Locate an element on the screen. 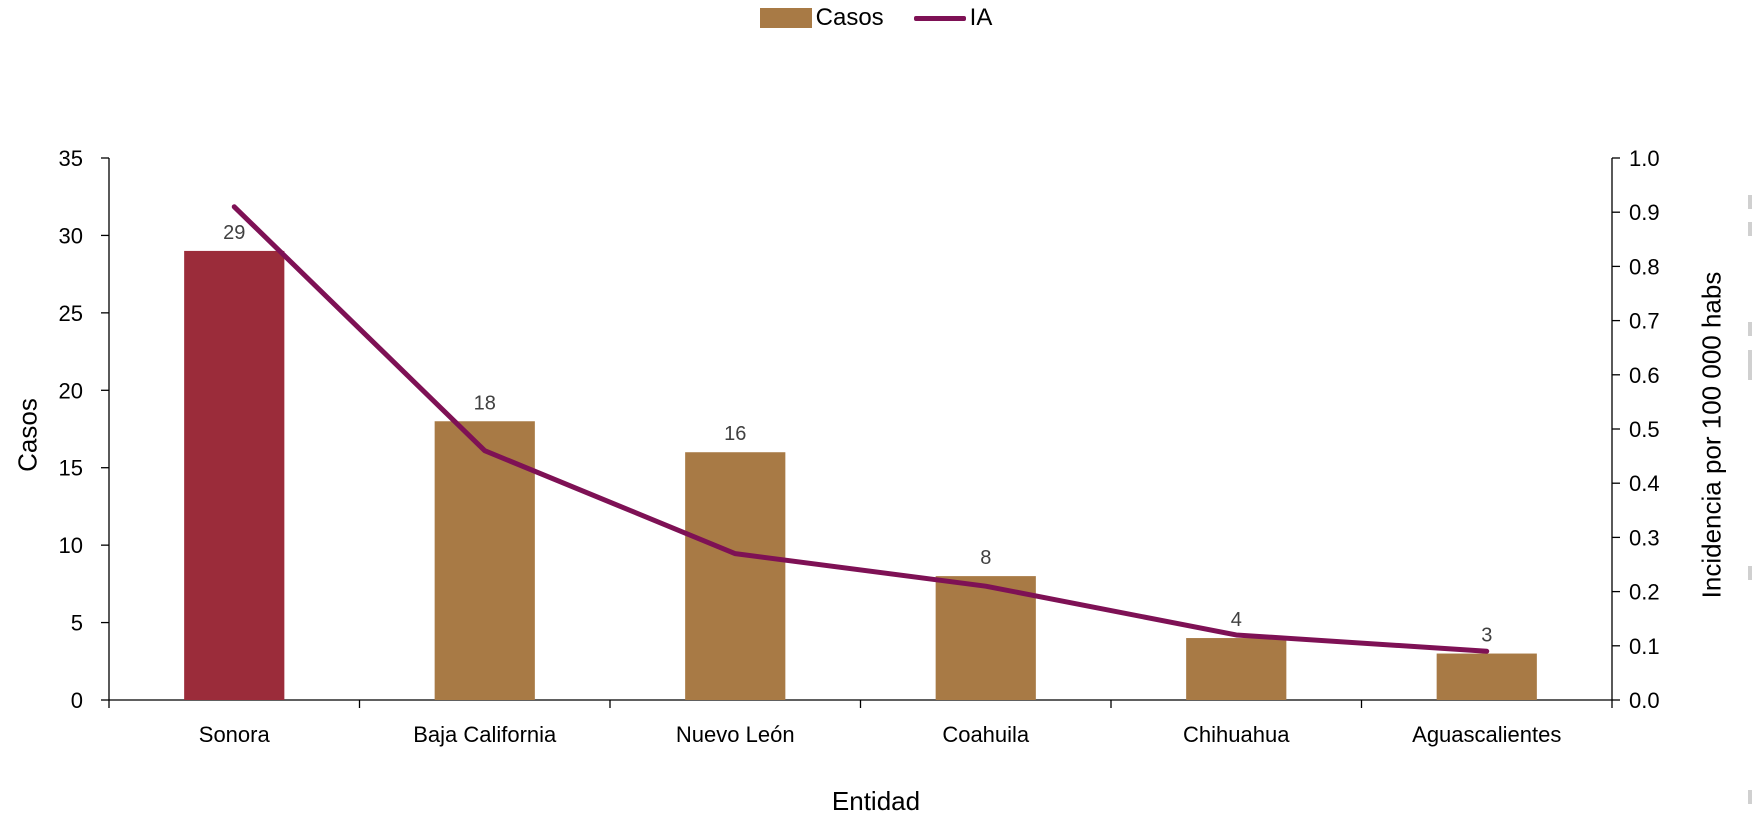 The height and width of the screenshot is (819, 1752). legend-label-casos: Casos is located at coordinates (849, 17).